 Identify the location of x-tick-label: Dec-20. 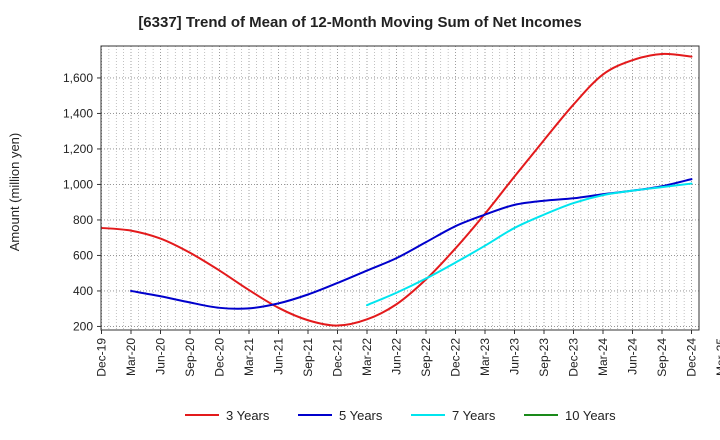
(220, 357).